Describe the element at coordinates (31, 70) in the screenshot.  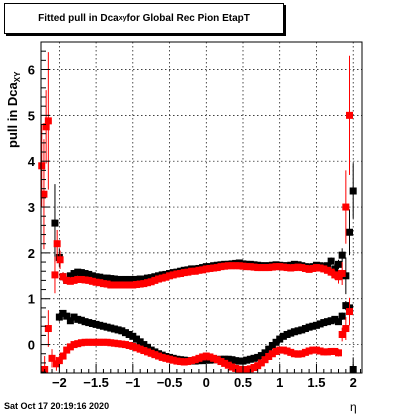
I see `y-tick-label: 6` at that location.